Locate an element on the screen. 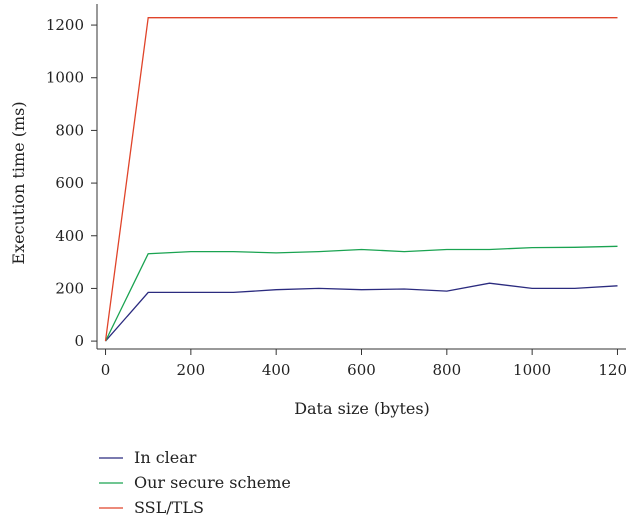  x-tick-label: 800 is located at coordinates (447, 370).